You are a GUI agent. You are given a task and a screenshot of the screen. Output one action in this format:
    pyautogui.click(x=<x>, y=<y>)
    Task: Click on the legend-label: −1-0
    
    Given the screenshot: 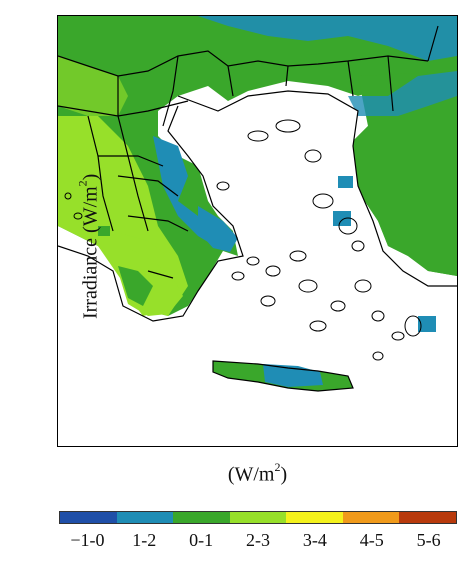 What is the action you would take?
    pyautogui.click(x=87, y=540)
    